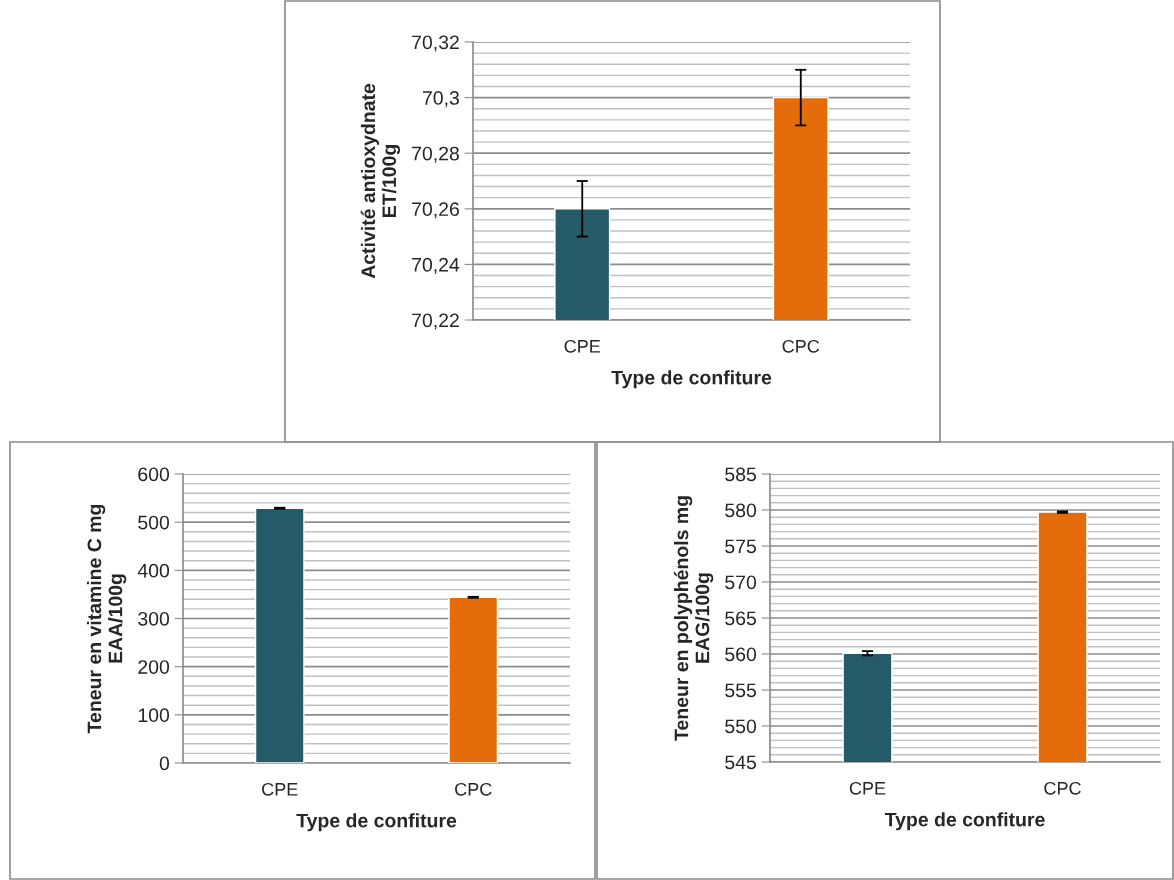 The height and width of the screenshot is (880, 1174). I want to click on y-axis-title: Teneur en polyphénols mg EAG/100g, so click(693, 618).